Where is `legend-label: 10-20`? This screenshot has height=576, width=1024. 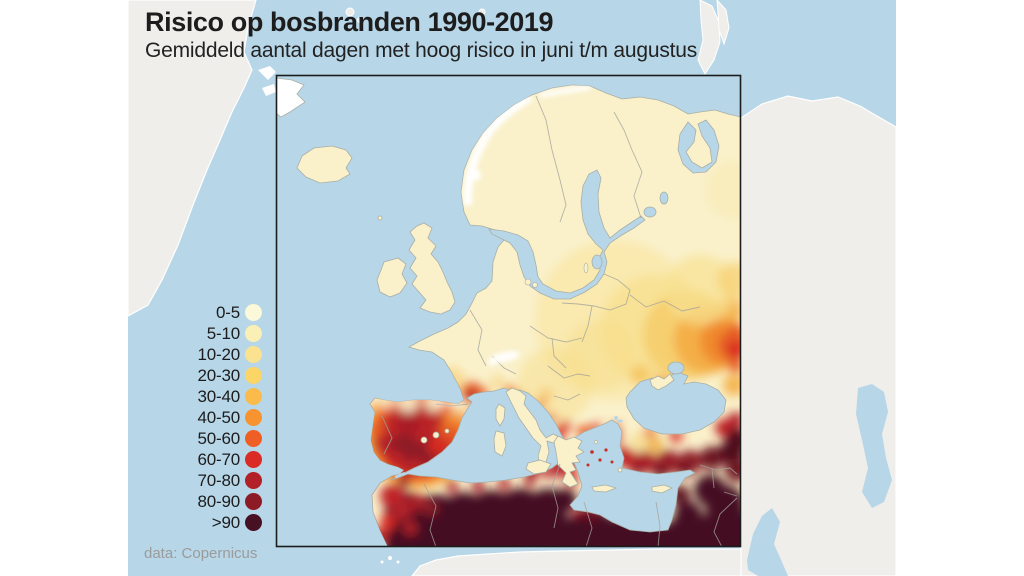 legend-label: 10-20 is located at coordinates (219, 354).